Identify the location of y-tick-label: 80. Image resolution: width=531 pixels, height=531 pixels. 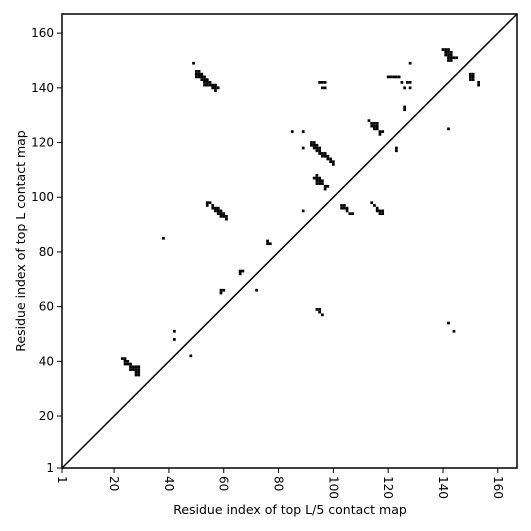
(46, 252).